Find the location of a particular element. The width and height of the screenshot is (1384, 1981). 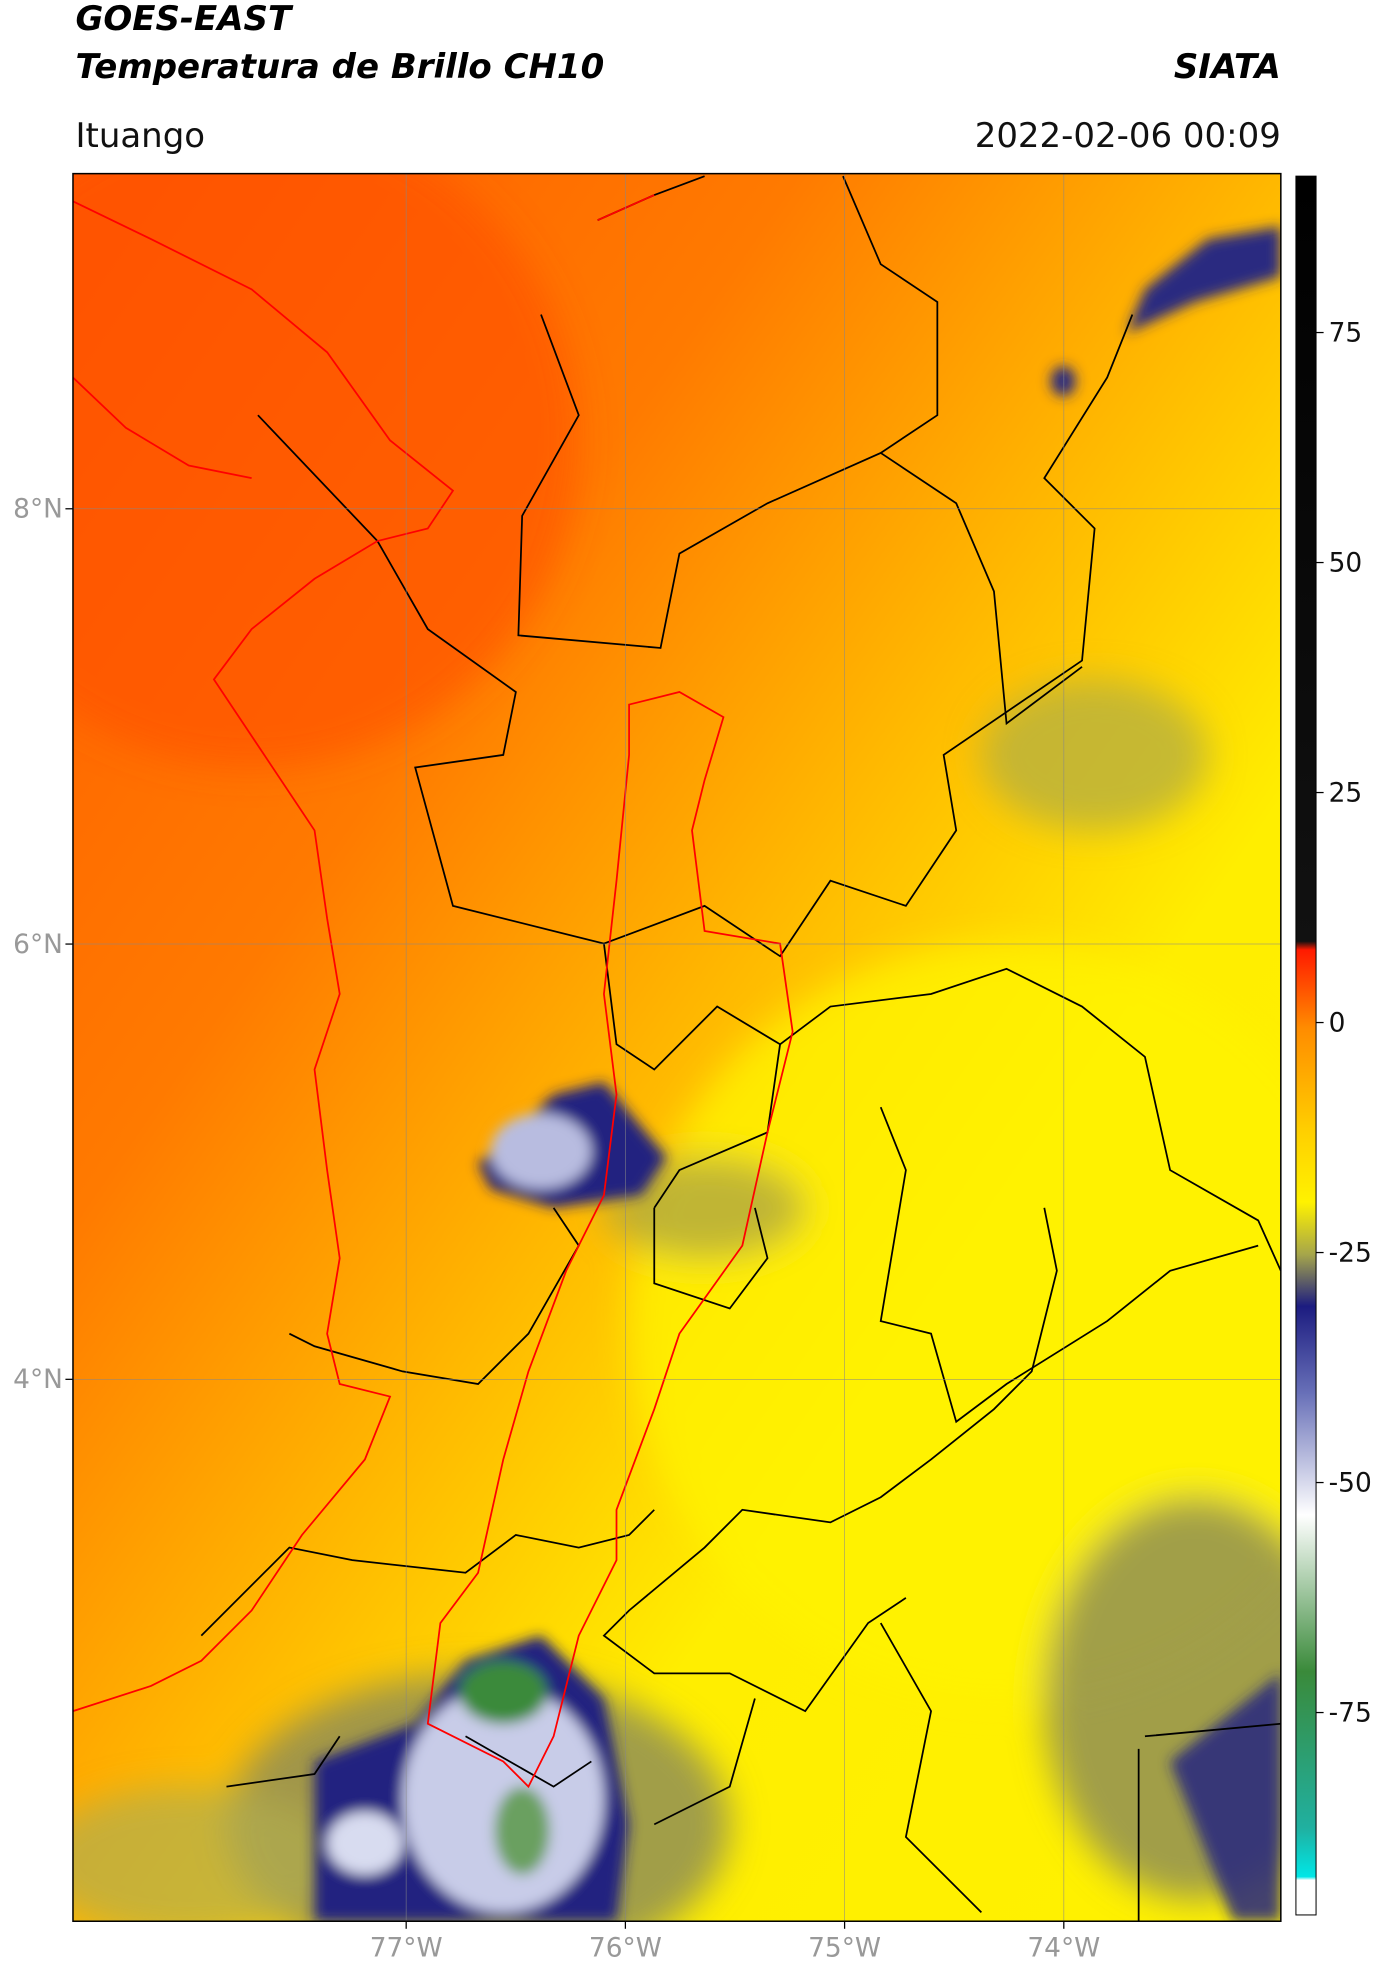

colorbar-label: -75 is located at coordinates (1350, 1712).